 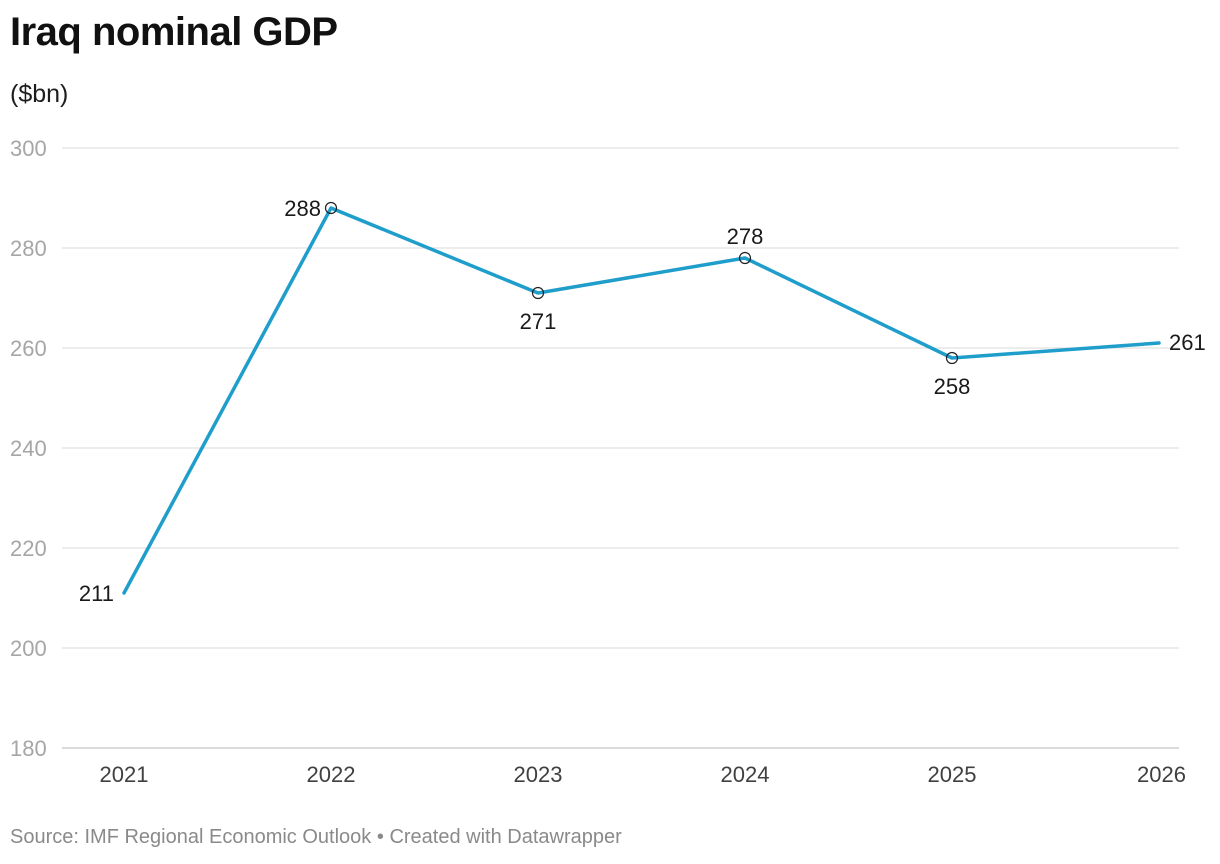 I want to click on point-marker-2023, so click(x=538, y=293).